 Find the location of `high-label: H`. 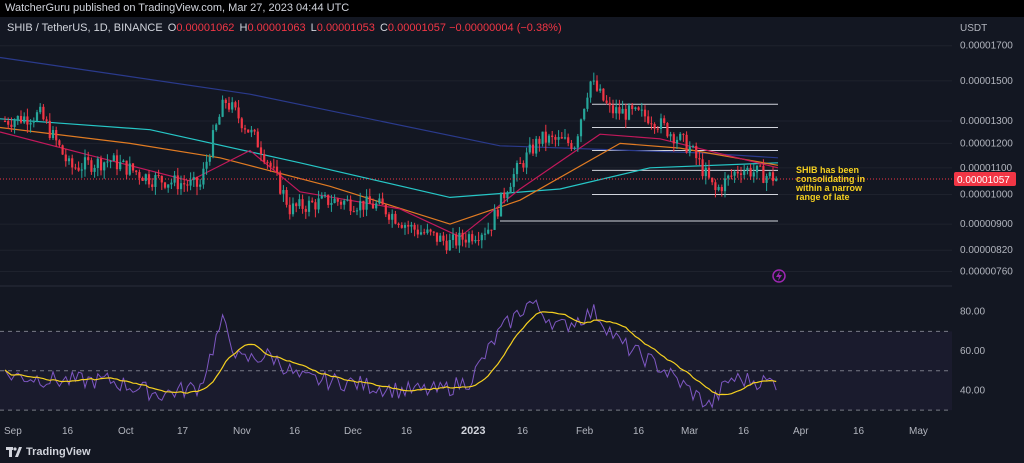

high-label: H is located at coordinates (243, 28).